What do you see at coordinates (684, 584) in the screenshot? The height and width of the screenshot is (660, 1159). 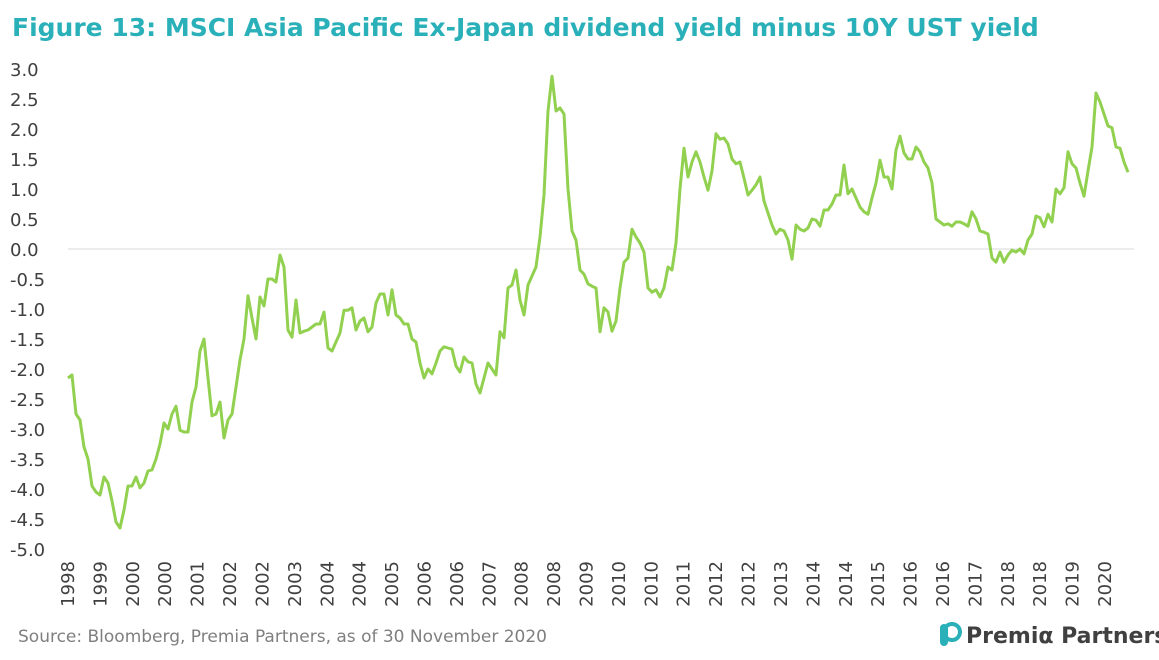 I see `x-tick-label: 2011` at bounding box center [684, 584].